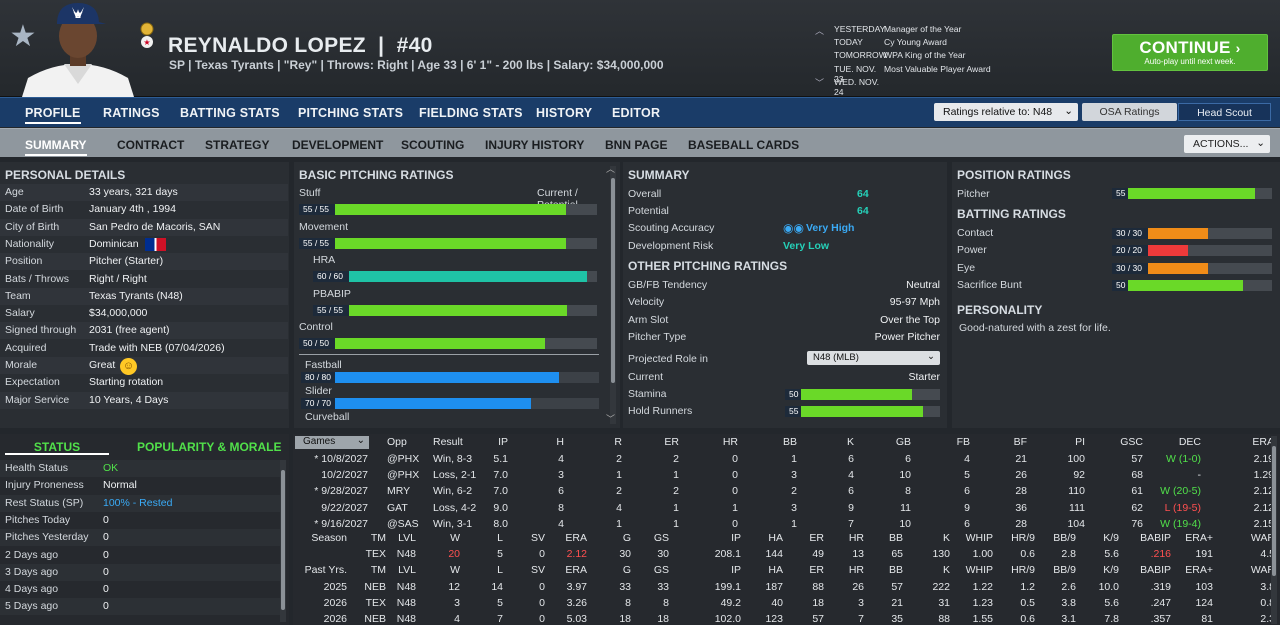 This screenshot has width=1280, height=625. I want to click on season-lvl: N48, so click(406, 554).